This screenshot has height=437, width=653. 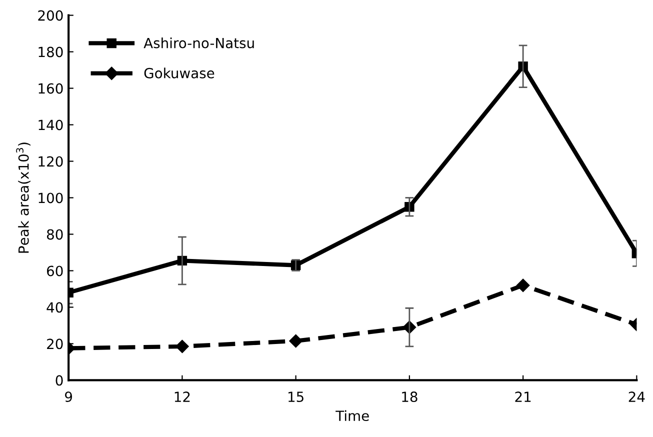 I want to click on x-tick-label: 21, so click(x=523, y=397).